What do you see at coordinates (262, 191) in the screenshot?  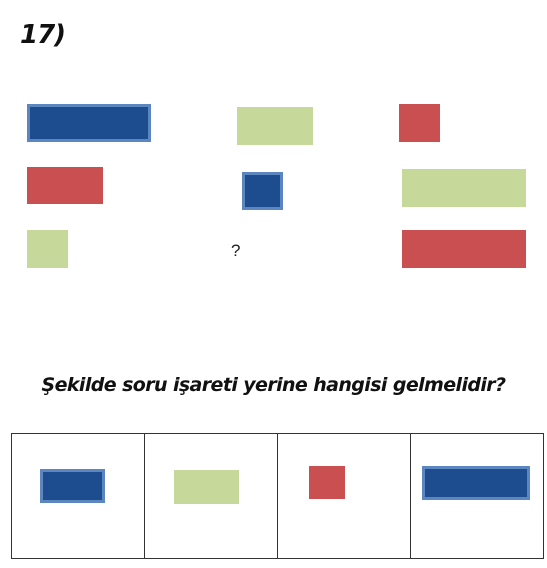 I see `grid-blue-small-square` at bounding box center [262, 191].